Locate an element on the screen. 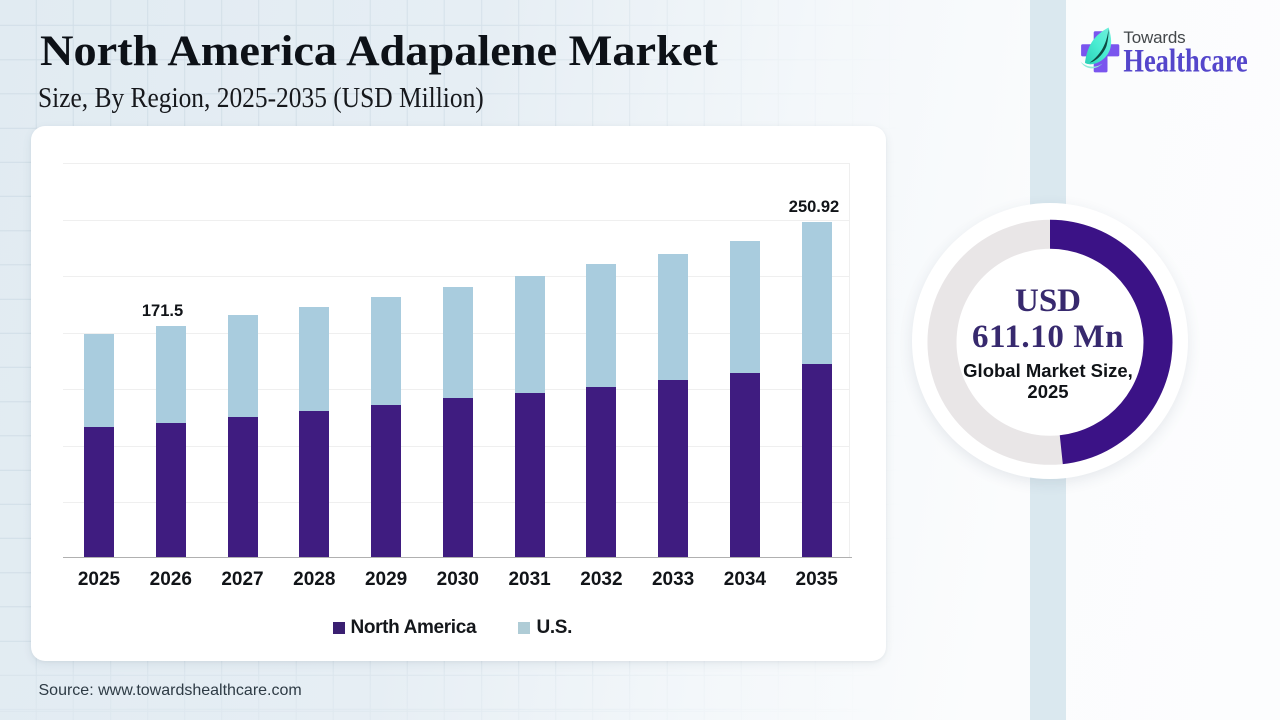 Image resolution: width=1280 pixels, height=720 pixels. svg-text: Healthcare is located at coordinates (1185, 60).